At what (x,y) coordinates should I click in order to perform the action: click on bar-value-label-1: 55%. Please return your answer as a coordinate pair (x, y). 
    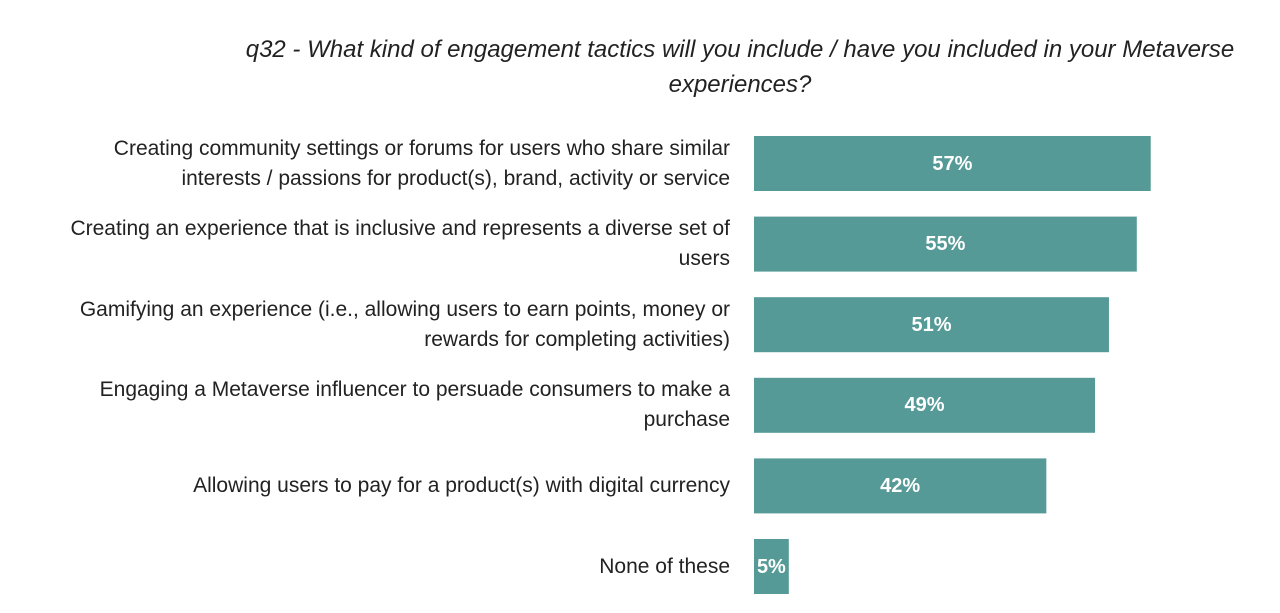
    Looking at the image, I should click on (945, 244).